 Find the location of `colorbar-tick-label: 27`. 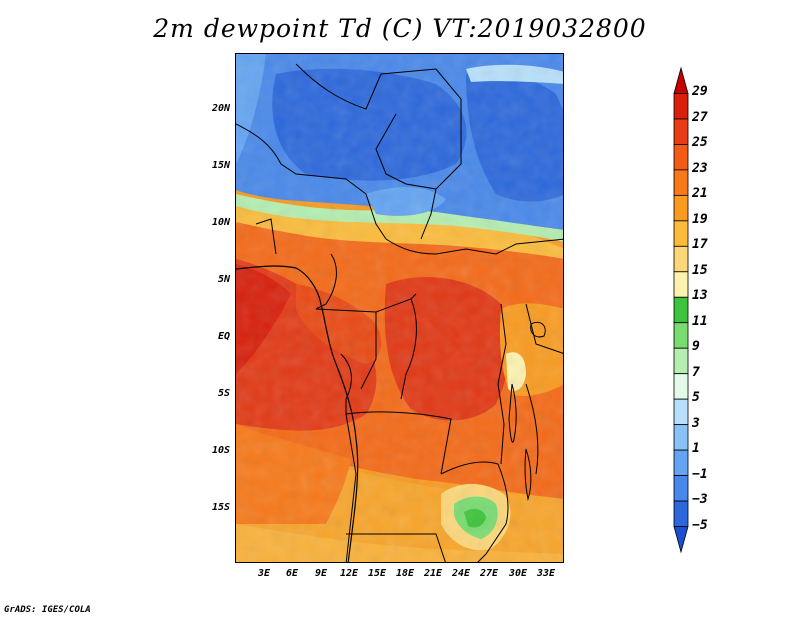

colorbar-tick-label: 27 is located at coordinates (700, 117).